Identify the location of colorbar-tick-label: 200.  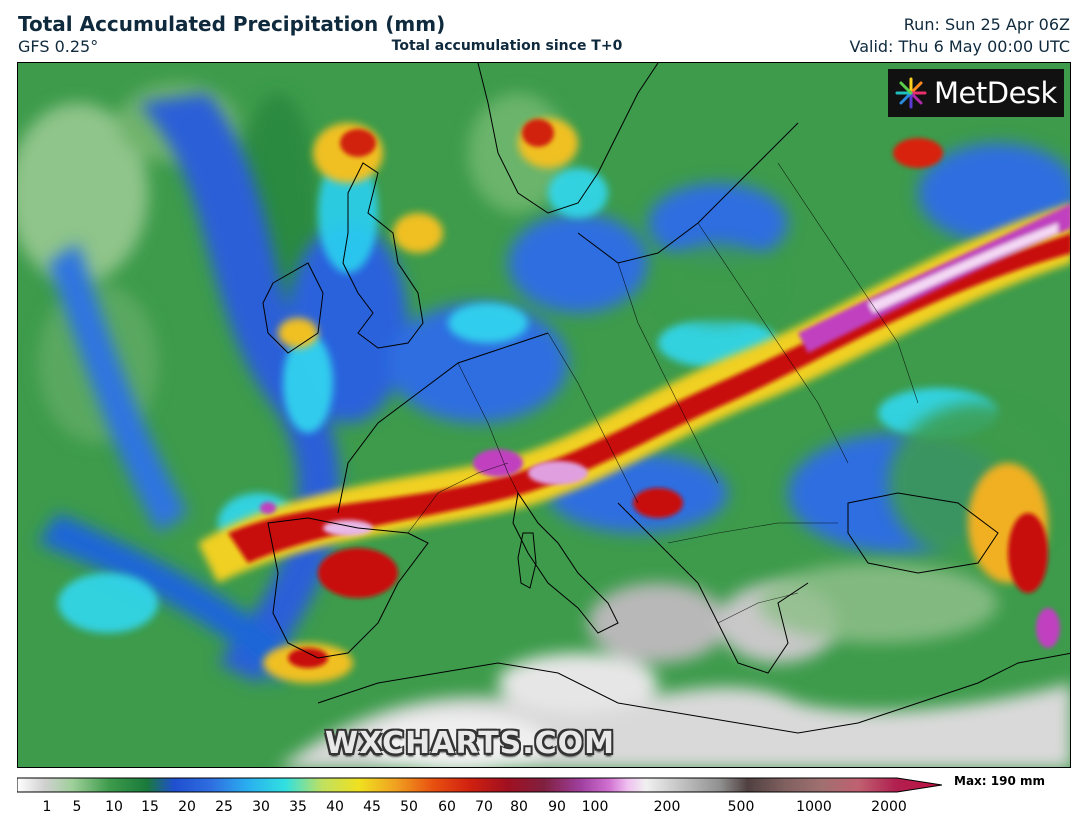
(667, 807).